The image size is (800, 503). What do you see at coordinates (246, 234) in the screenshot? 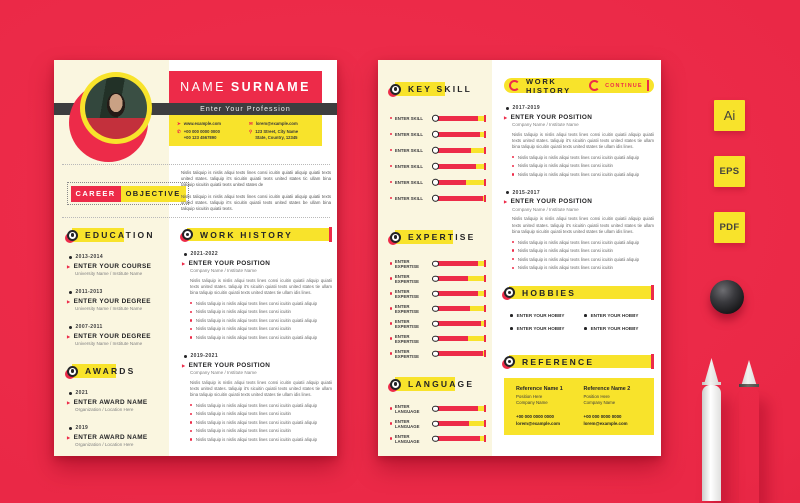
I see `work-history-title: WORK HISTORY` at bounding box center [246, 234].